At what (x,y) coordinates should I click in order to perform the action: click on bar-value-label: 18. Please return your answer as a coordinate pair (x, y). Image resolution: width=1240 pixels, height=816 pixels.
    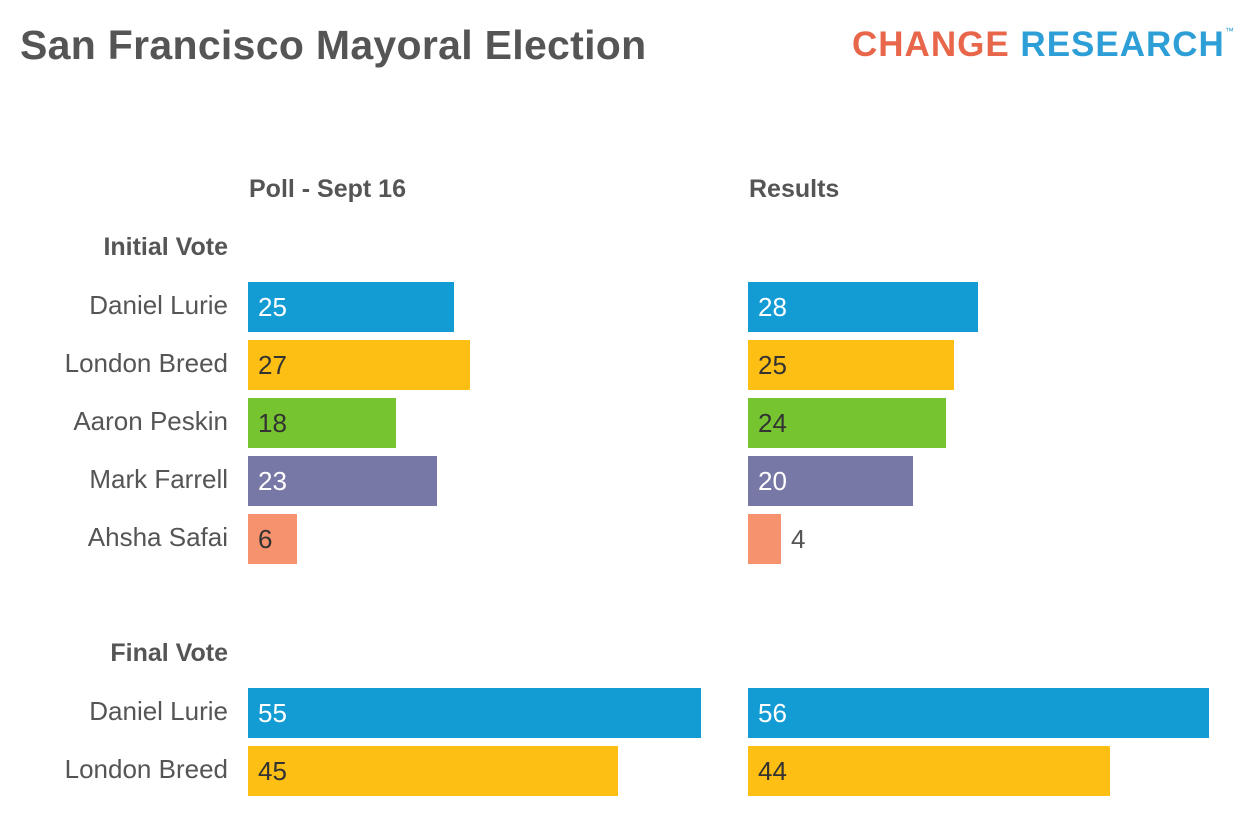
    Looking at the image, I should click on (272, 423).